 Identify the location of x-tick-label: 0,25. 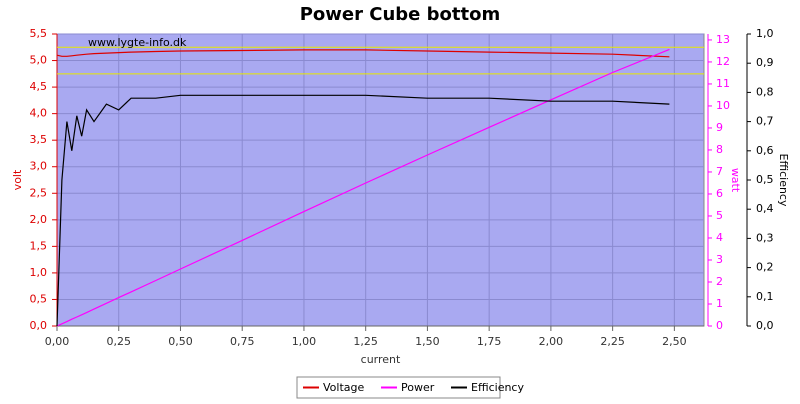
(118, 341).